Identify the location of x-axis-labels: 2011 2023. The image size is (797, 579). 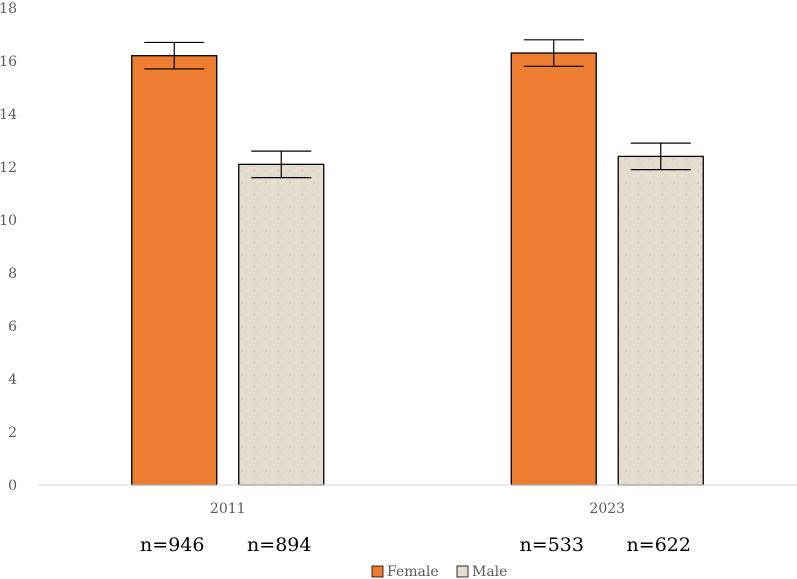
(417, 509).